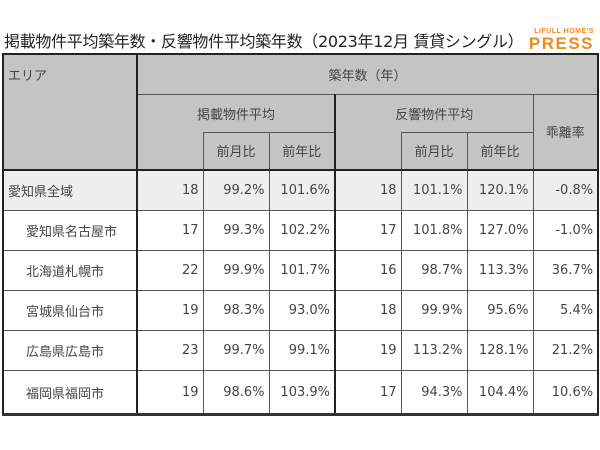  I want to click on resp-mom-cell: 101.8%, so click(434, 230).